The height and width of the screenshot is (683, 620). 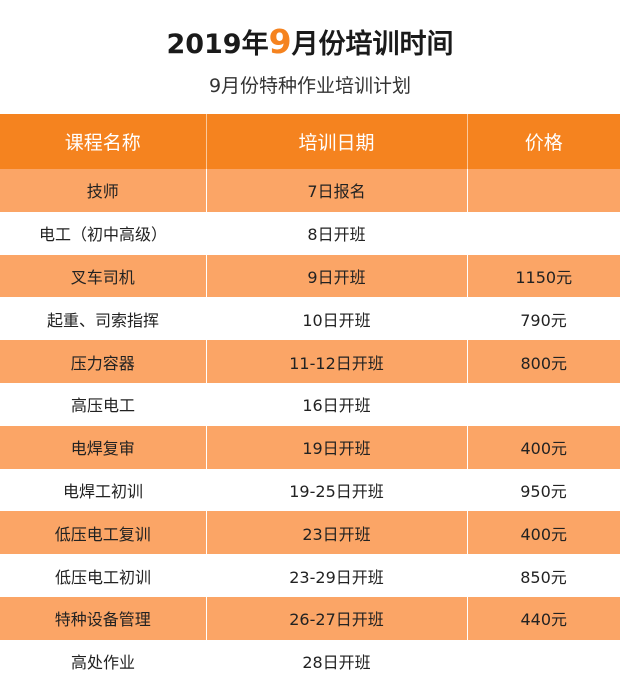 What do you see at coordinates (102, 320) in the screenshot?
I see `cell-course: 起重、司索指挥` at bounding box center [102, 320].